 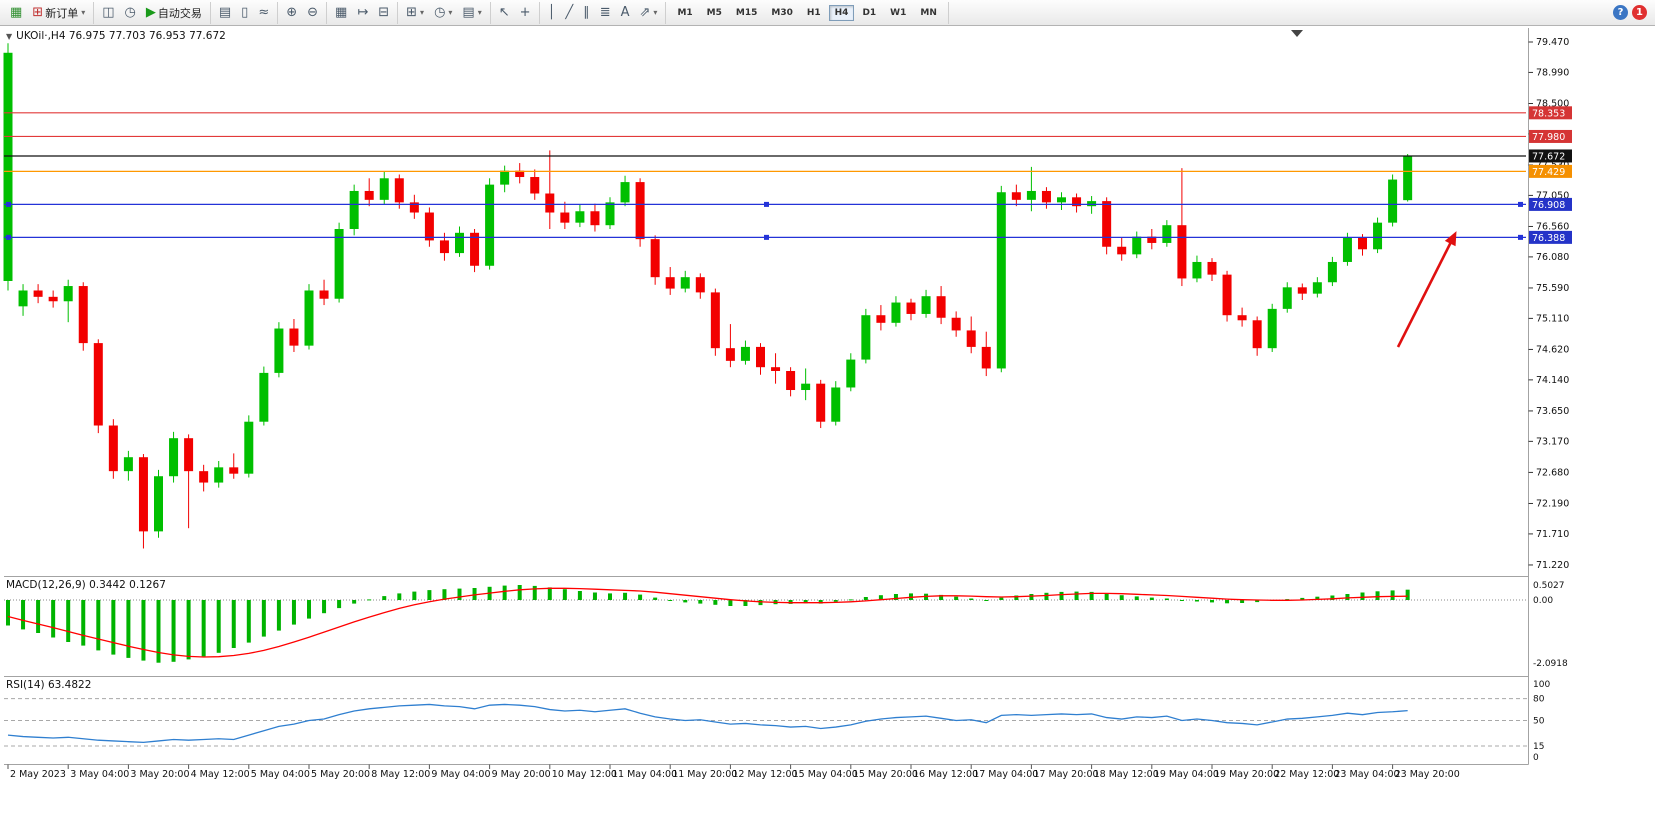 What do you see at coordinates (1186, 774) in the screenshot?
I see `svg-text: 19 May 04:00` at bounding box center [1186, 774].